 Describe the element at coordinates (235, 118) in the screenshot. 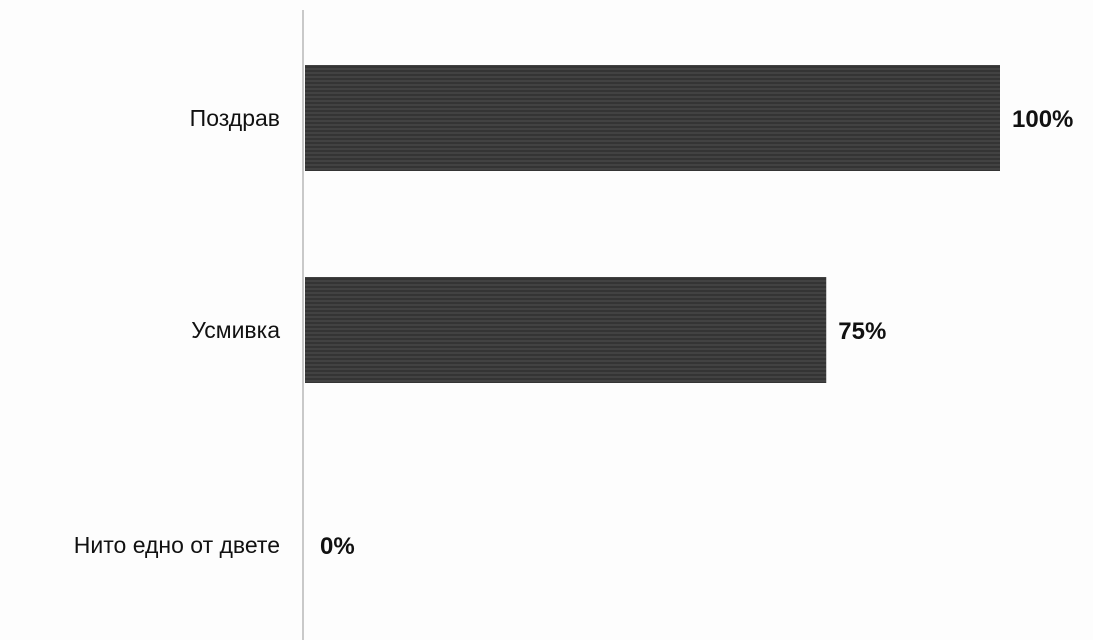

I see `category-label: Поздрав` at that location.